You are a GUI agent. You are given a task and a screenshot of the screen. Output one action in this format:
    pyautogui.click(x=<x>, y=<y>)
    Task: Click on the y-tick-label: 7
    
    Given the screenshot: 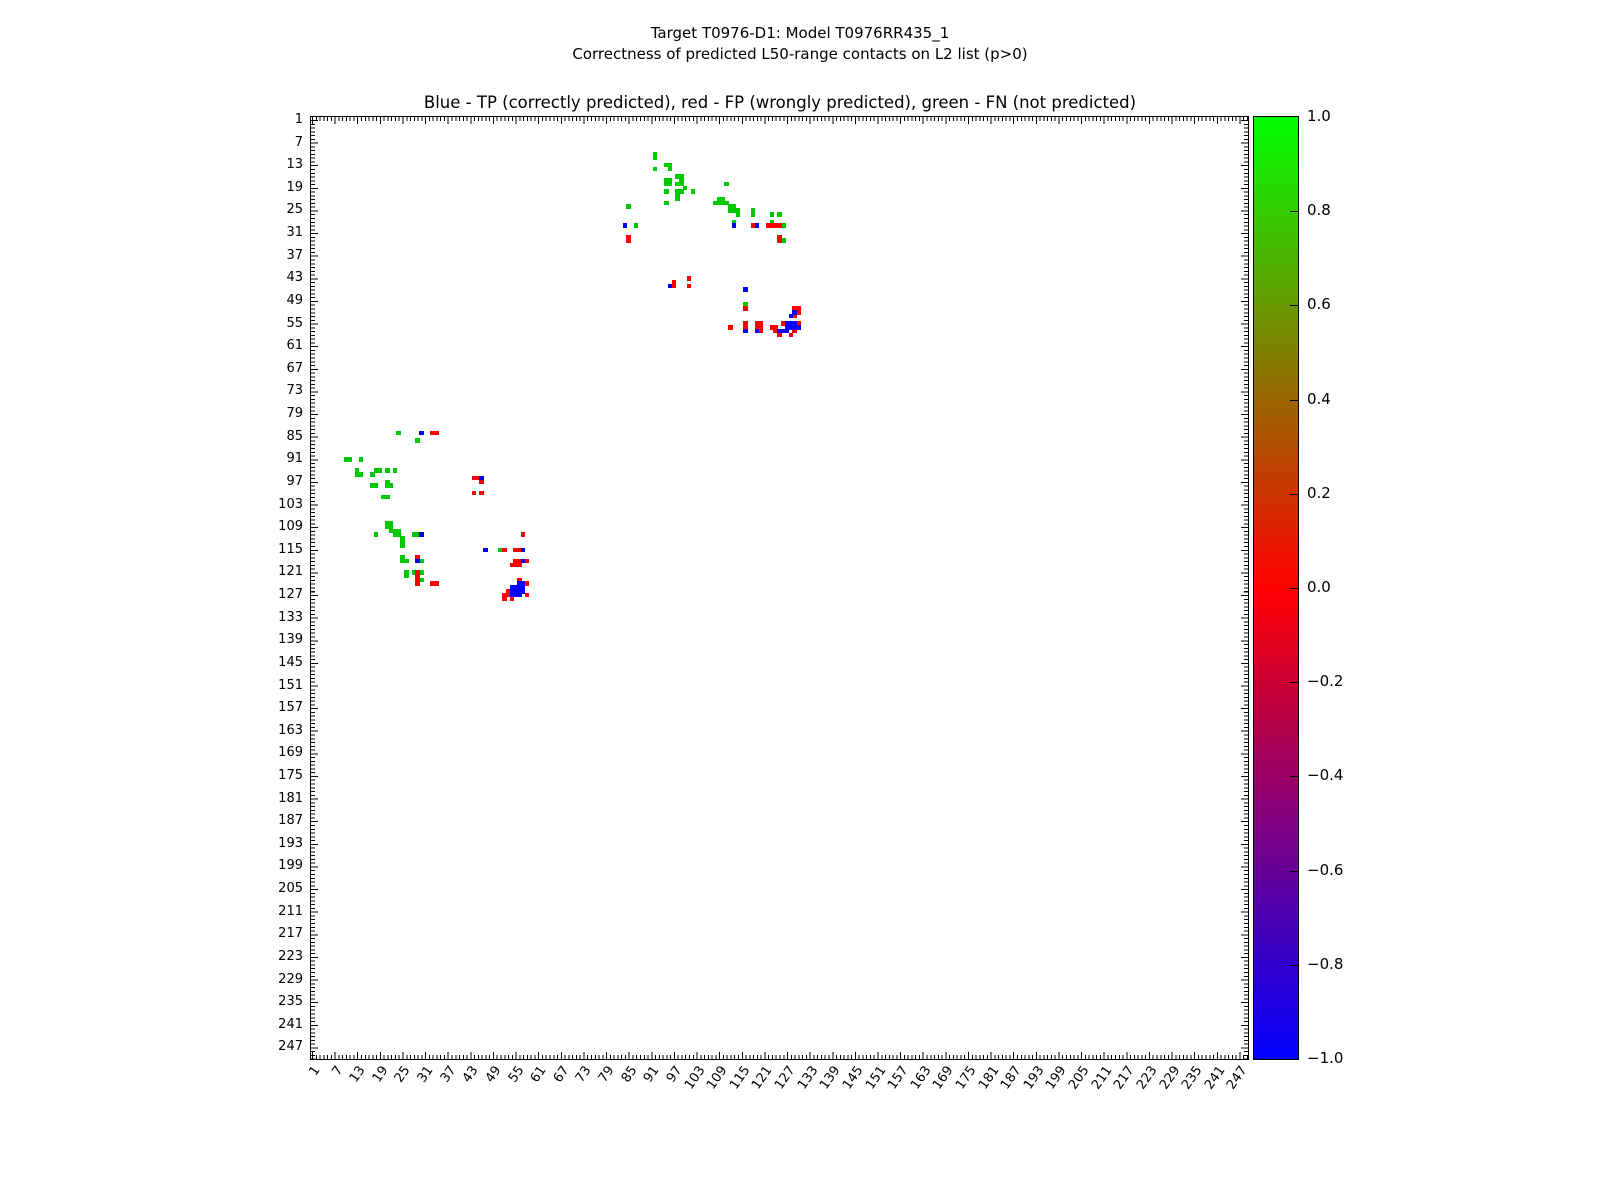 What is the action you would take?
    pyautogui.click(x=298, y=142)
    